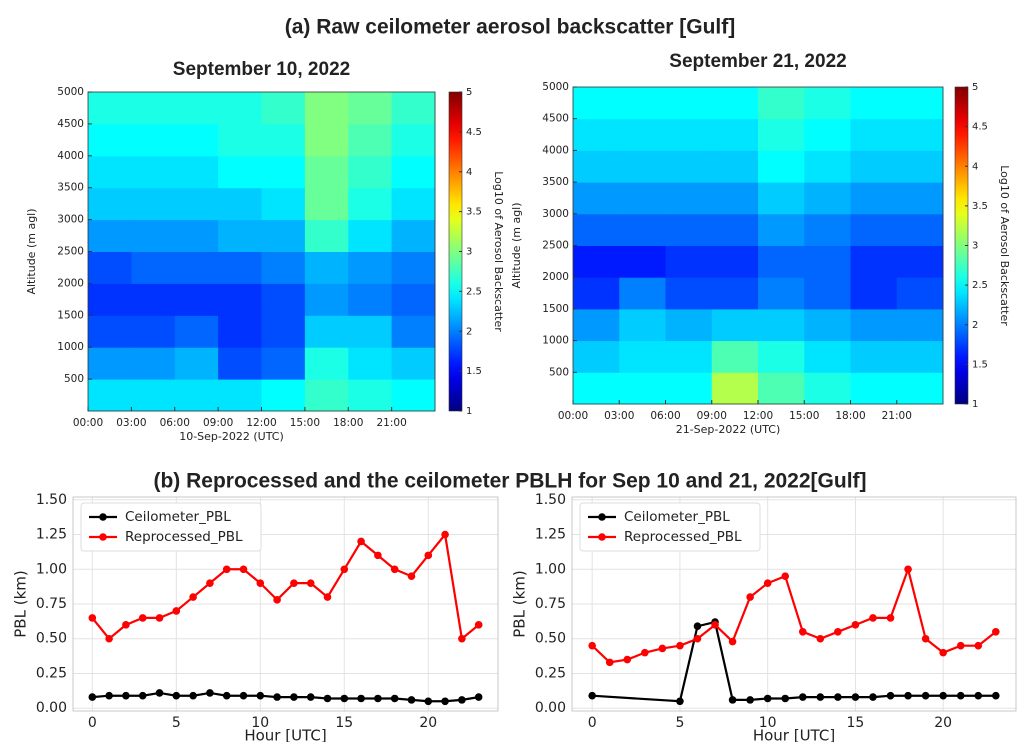 The image size is (1020, 742). I want to click on x-tick-label: 15, so click(856, 723).